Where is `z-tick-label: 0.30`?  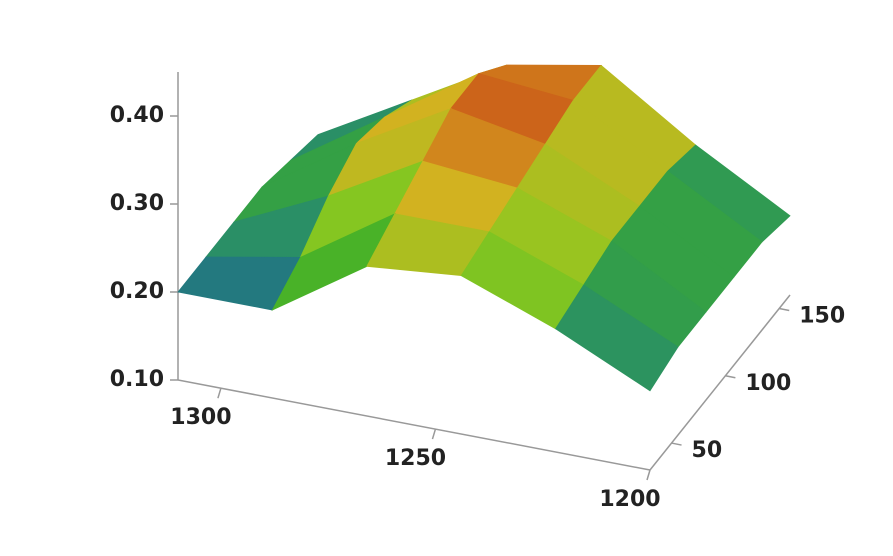
z-tick-label: 0.30 is located at coordinates (137, 203).